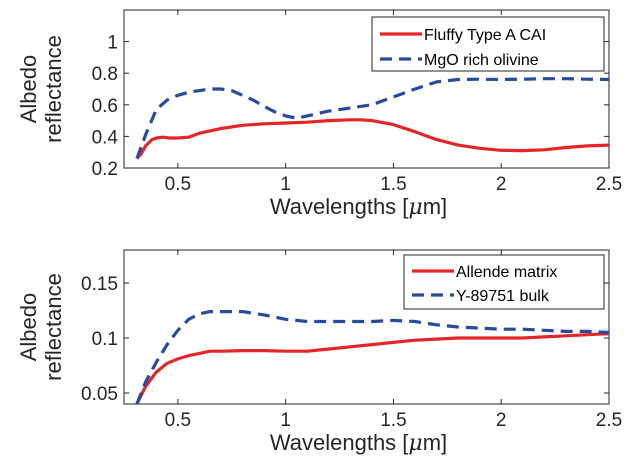 This screenshot has width=626, height=457. I want to click on legend: Allende matrix Y-89751 bulk, so click(504, 282).